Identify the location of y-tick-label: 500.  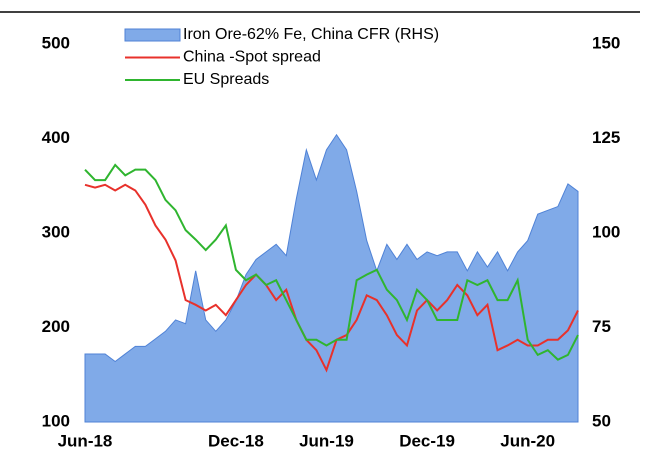
(56, 42).